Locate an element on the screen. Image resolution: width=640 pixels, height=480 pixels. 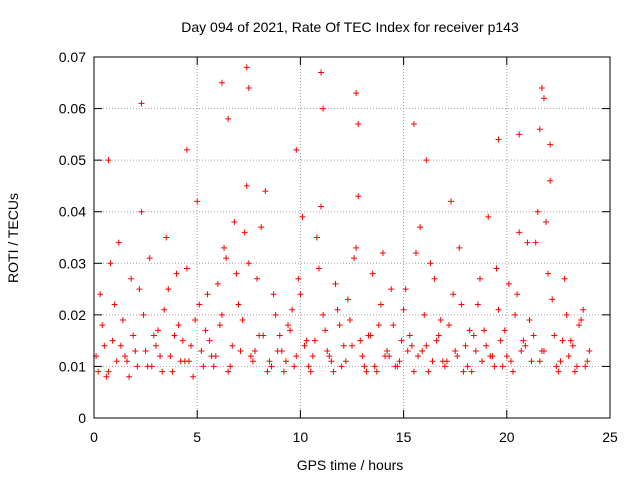
y-tick-label: 0.06 is located at coordinates (72, 109).